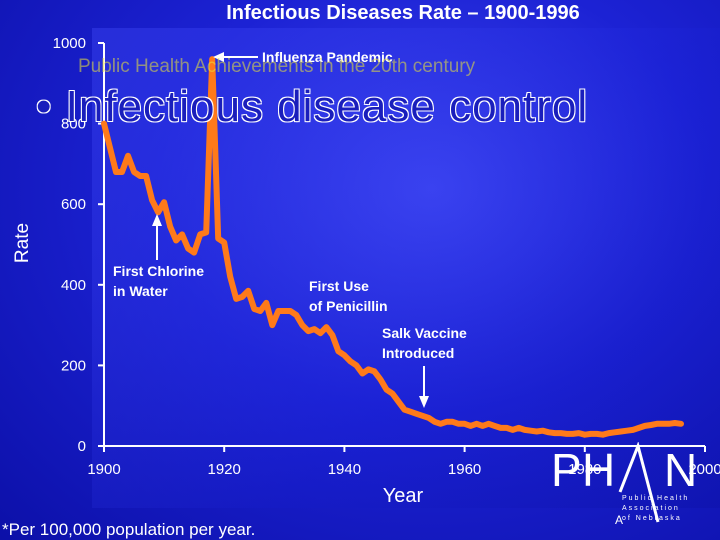  I want to click on y-tick-label: 400, so click(73, 285).